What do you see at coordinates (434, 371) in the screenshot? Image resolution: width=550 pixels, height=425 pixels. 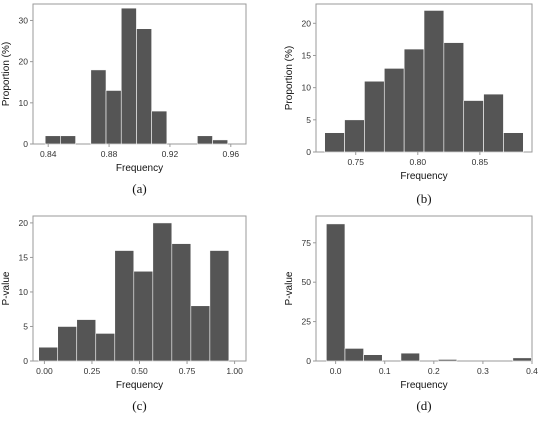 I see `x-tick-label: 0.2` at bounding box center [434, 371].